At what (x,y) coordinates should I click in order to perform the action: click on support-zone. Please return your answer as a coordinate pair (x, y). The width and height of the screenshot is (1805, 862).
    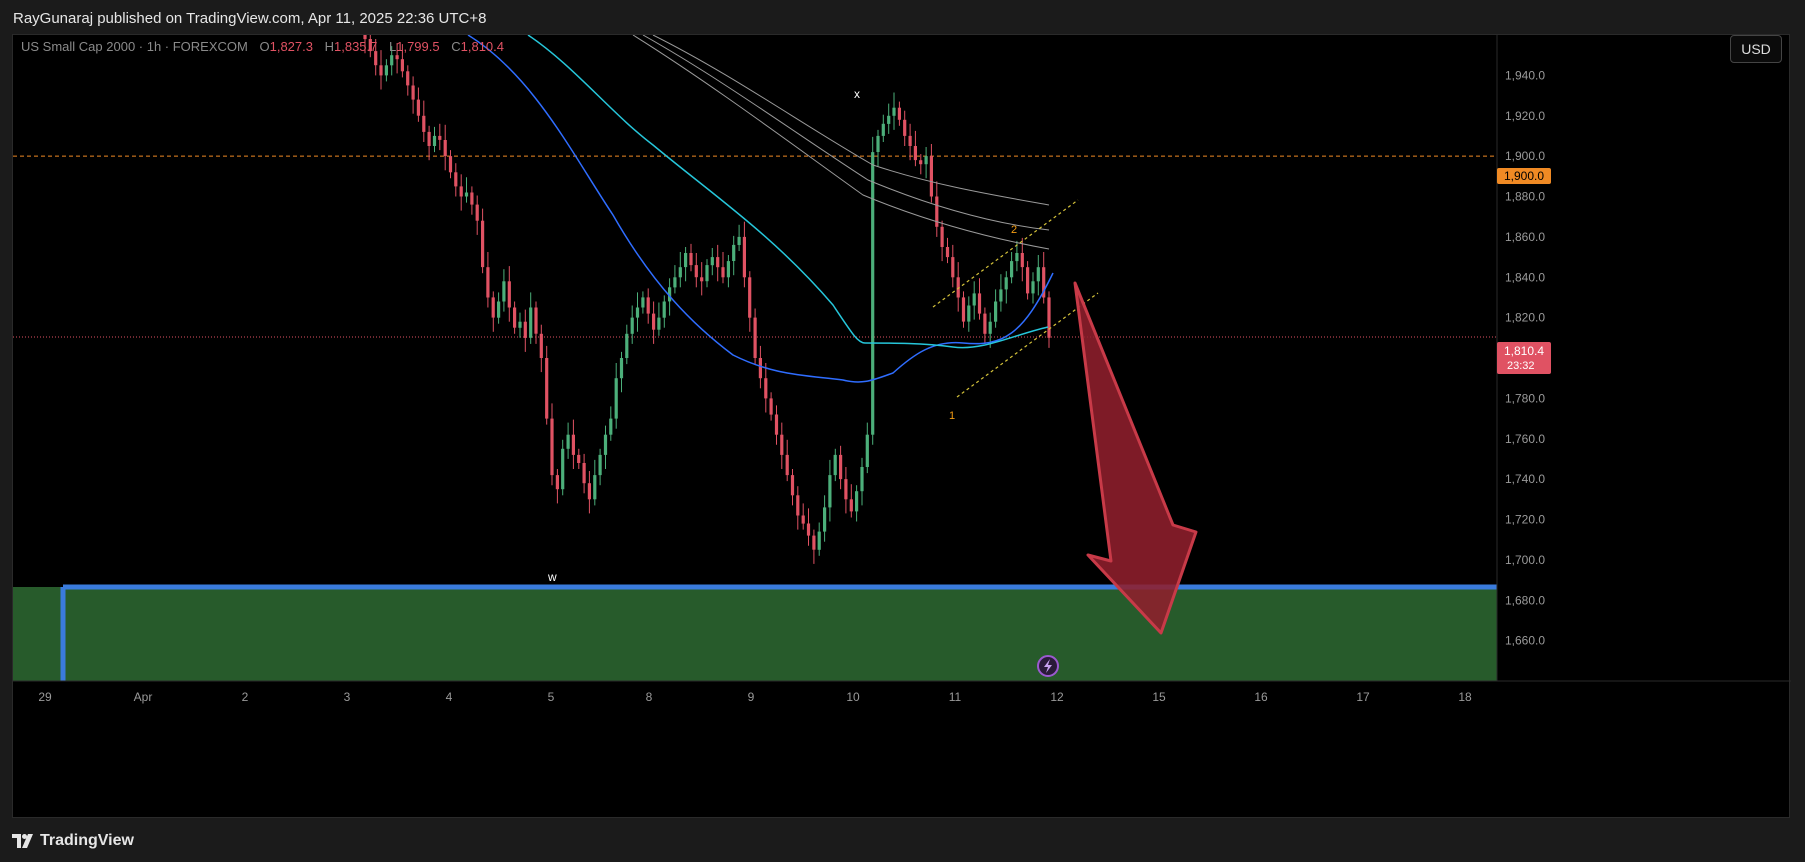
    Looking at the image, I should click on (755, 634).